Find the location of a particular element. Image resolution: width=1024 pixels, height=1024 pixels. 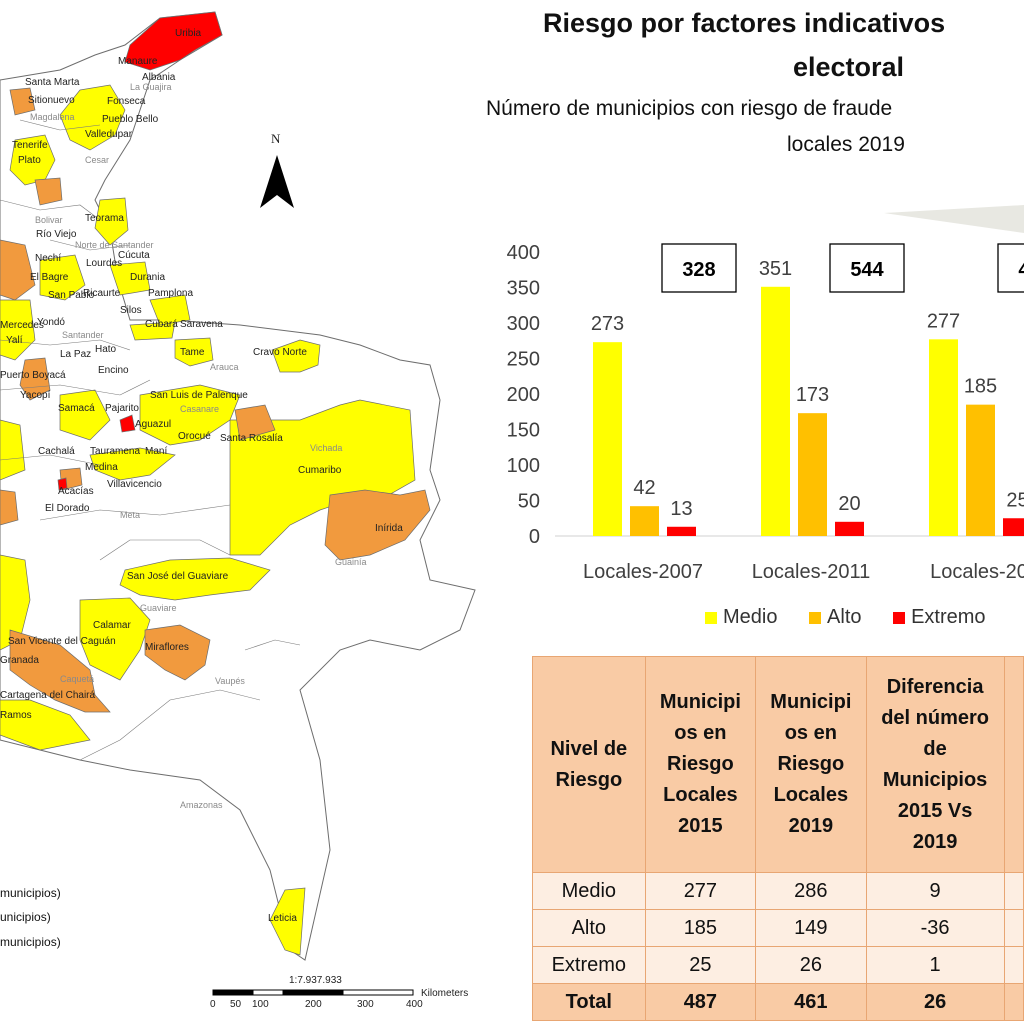

municipality-label: Manaure is located at coordinates (138, 61).